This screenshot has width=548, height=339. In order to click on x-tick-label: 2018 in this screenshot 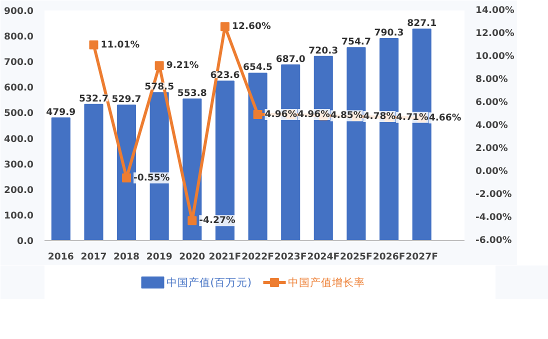, I will do `click(127, 257)`.